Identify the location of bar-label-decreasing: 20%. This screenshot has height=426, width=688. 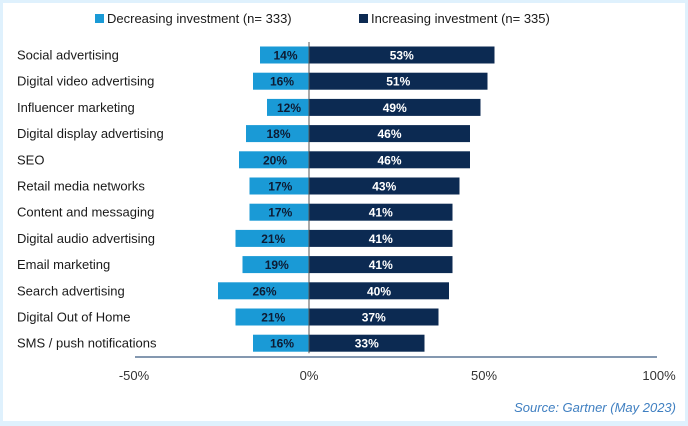
(275, 160).